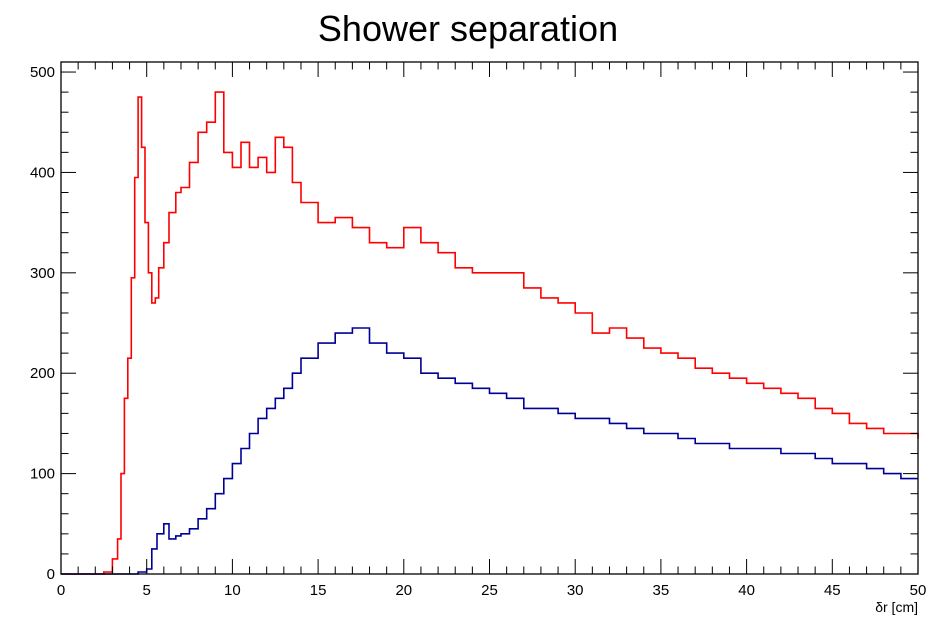 Image resolution: width=937 pixels, height=617 pixels. I want to click on y-tick-label: 300, so click(42, 273).